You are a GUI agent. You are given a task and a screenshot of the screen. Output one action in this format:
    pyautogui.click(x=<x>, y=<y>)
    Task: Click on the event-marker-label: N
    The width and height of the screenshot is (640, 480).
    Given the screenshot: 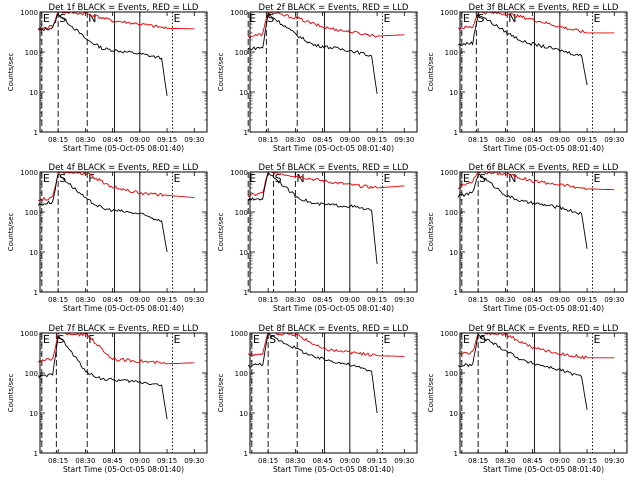 What is the action you would take?
    pyautogui.click(x=92, y=18)
    